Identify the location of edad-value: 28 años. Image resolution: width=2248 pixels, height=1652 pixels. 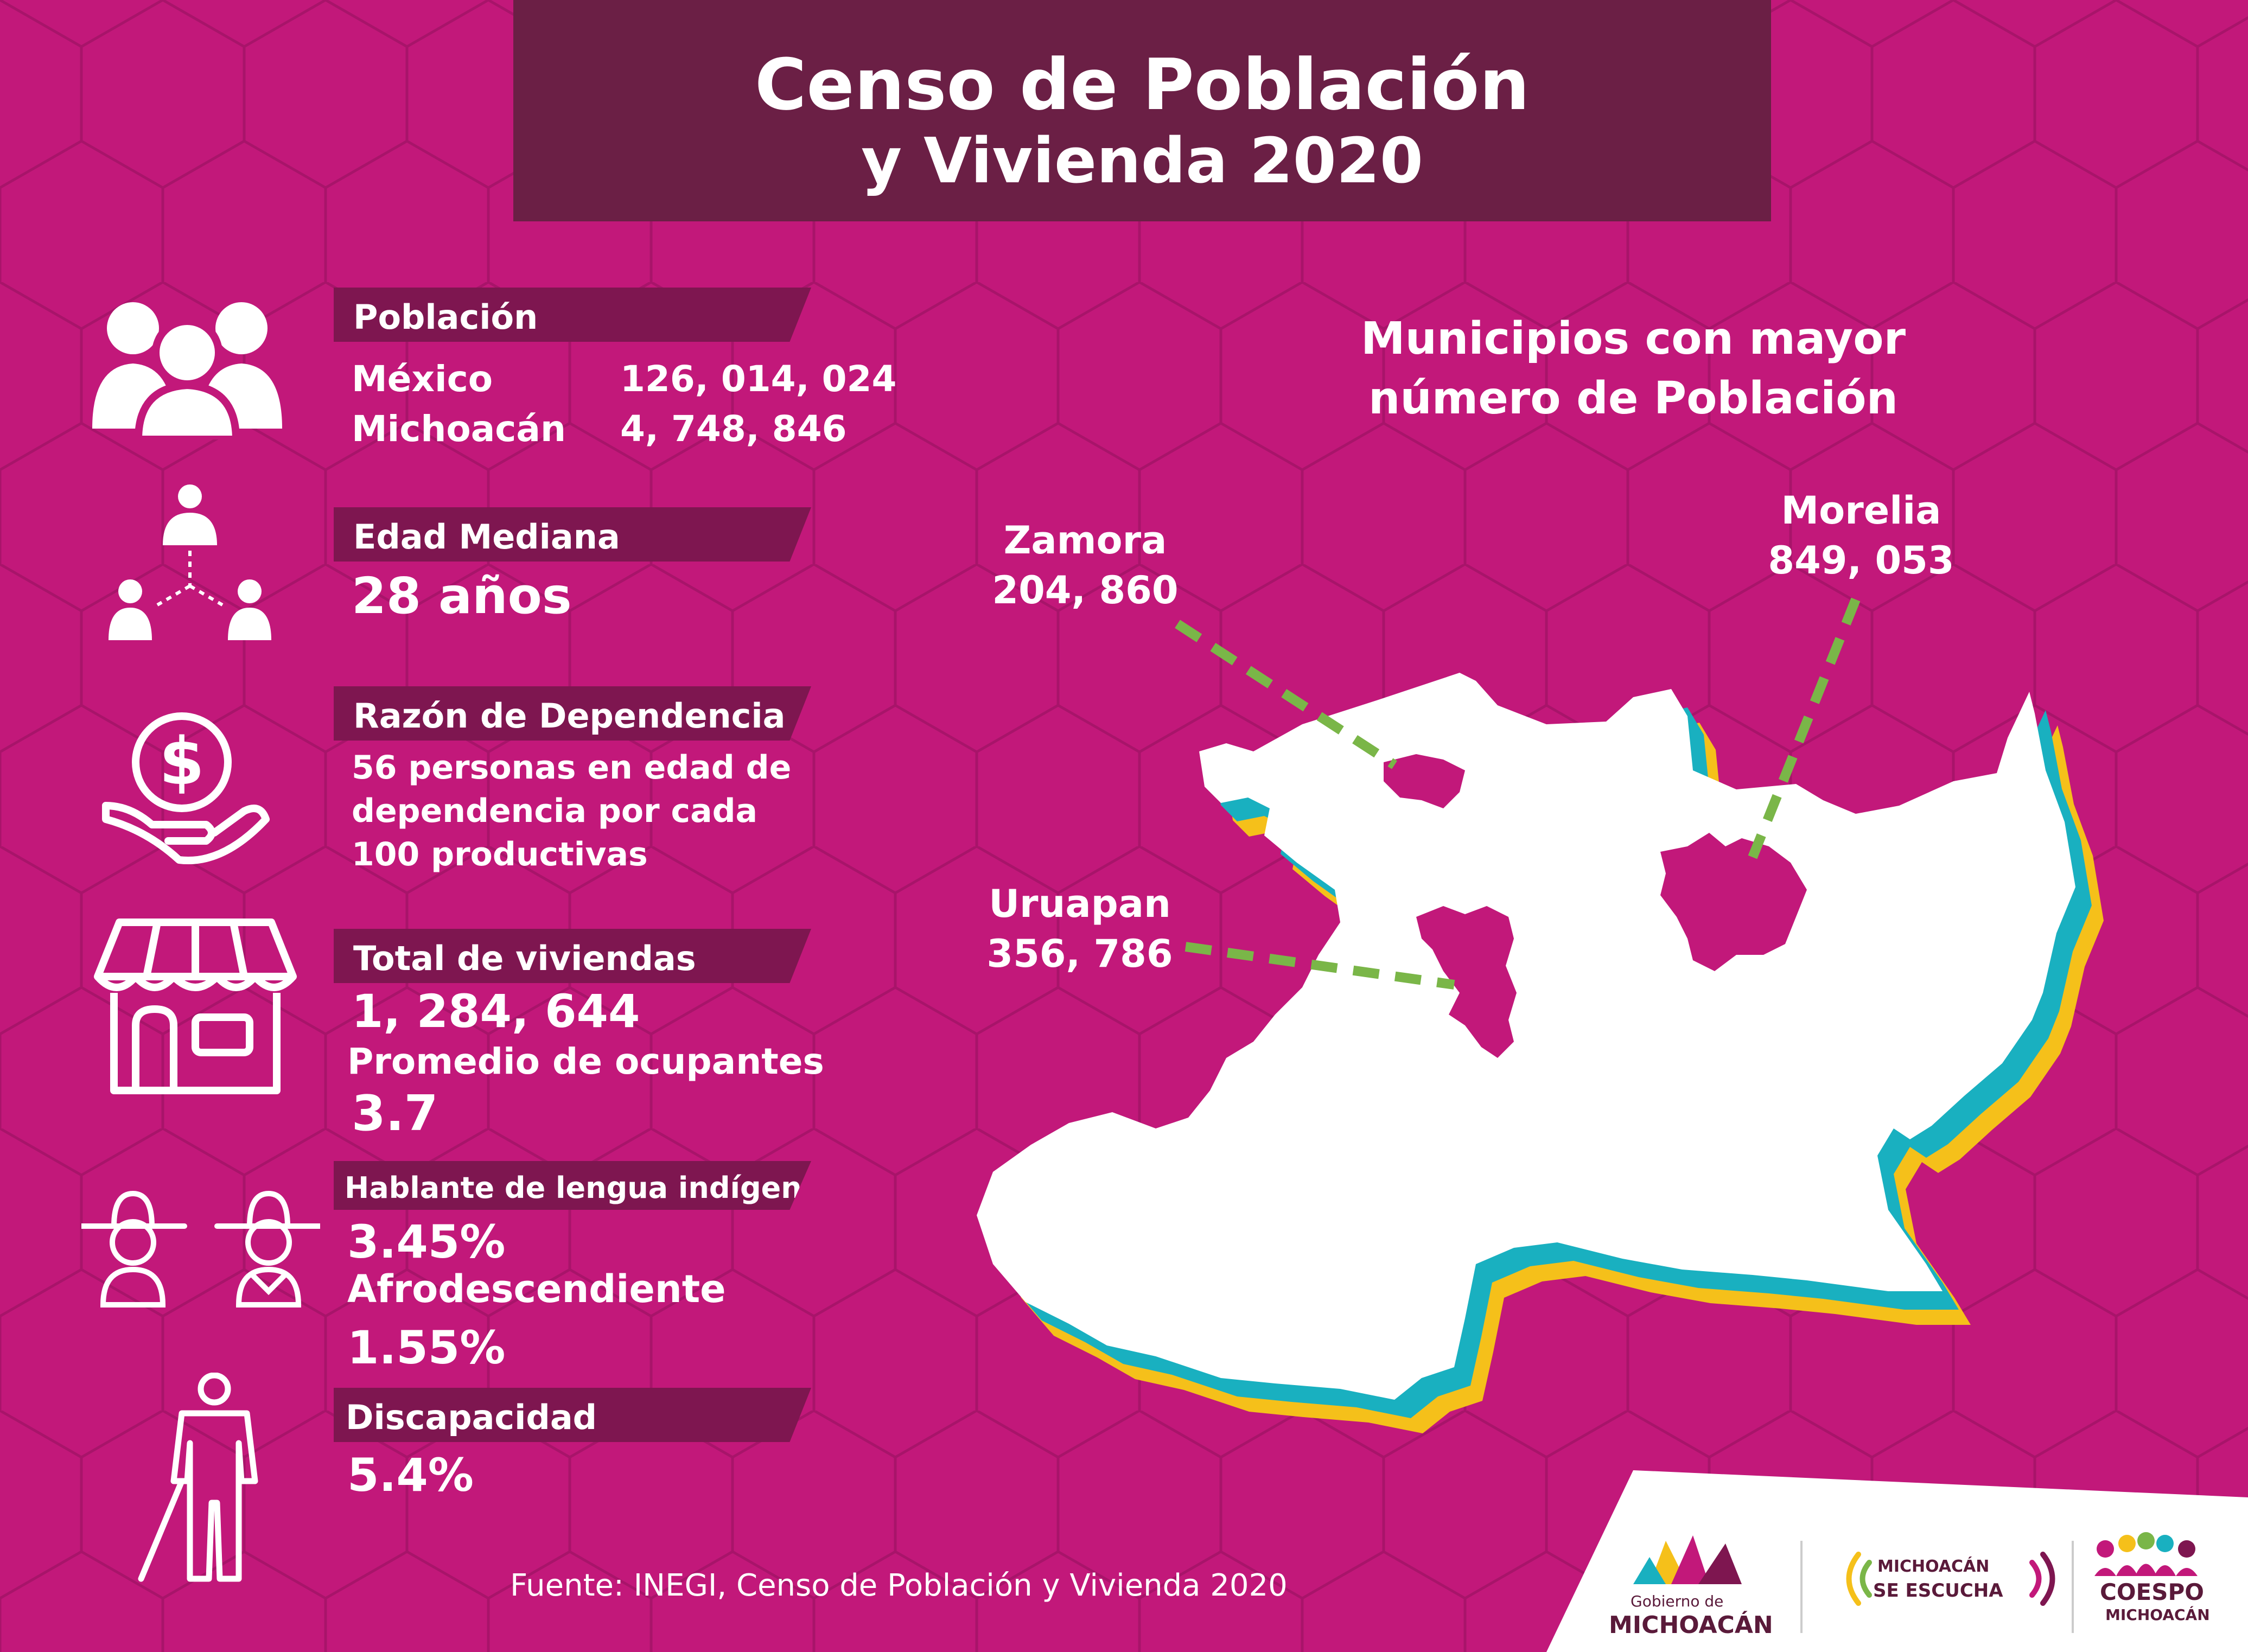
(462, 596).